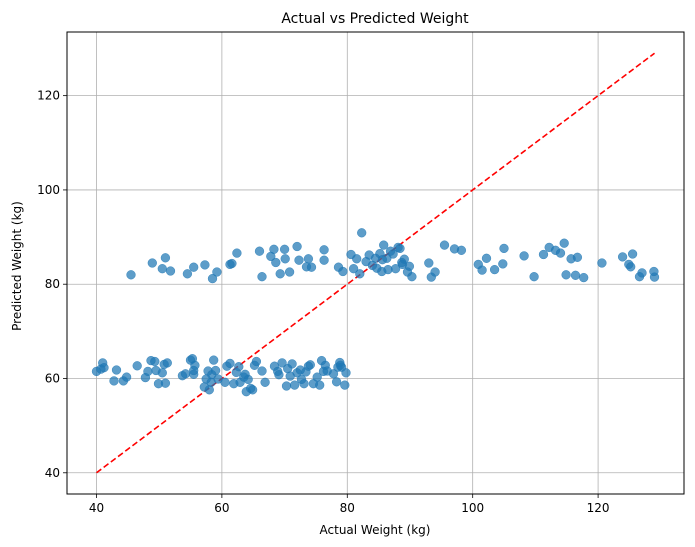  I want to click on x-tick-label: 40, so click(96, 508).